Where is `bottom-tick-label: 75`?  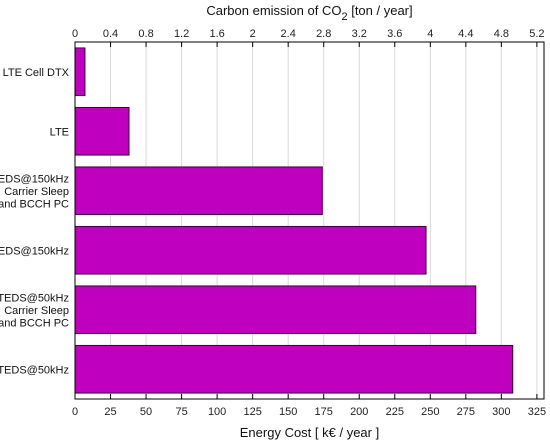
bottom-tick-label: 75 is located at coordinates (181, 412).